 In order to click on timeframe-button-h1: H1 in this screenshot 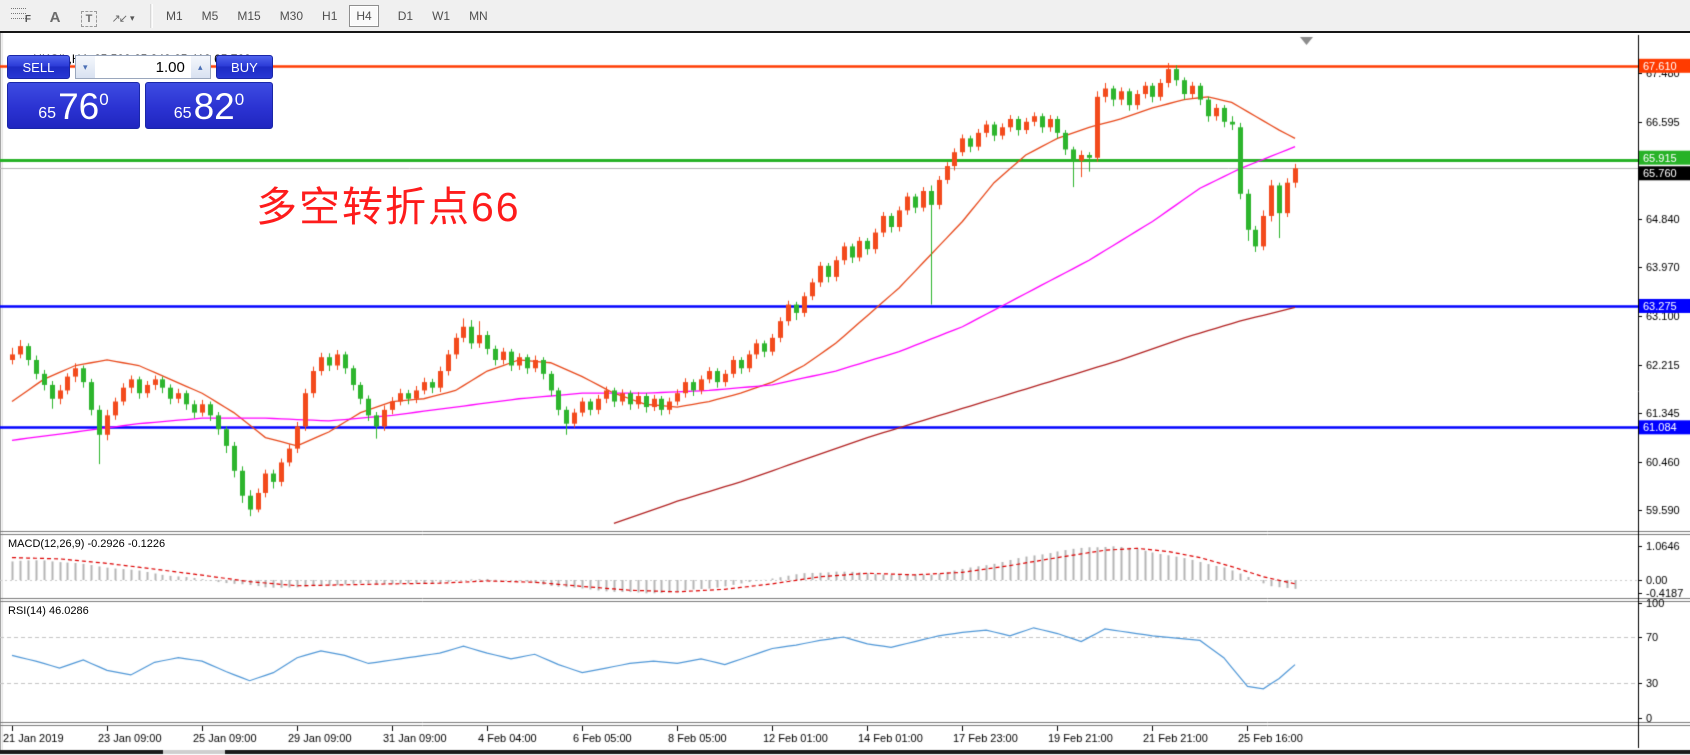, I will do `click(330, 15)`.